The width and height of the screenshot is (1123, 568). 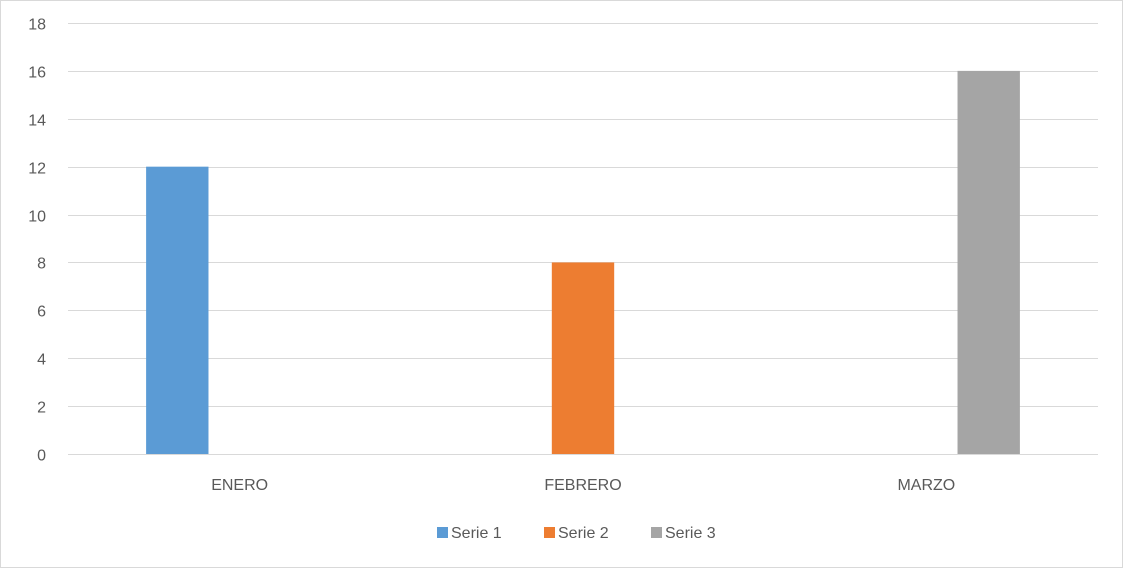 I want to click on y-tick-label: 8, so click(x=41, y=264).